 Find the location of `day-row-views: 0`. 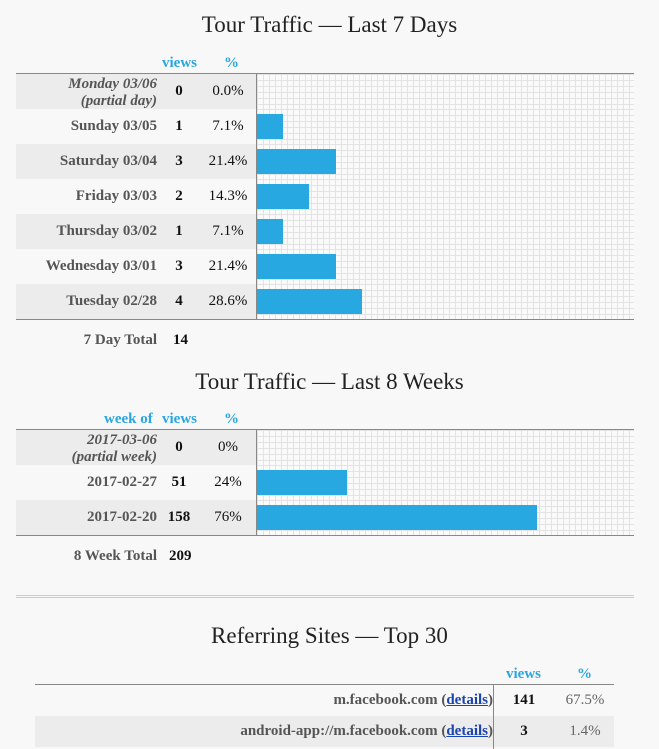

day-row-views: 0 is located at coordinates (179, 91).